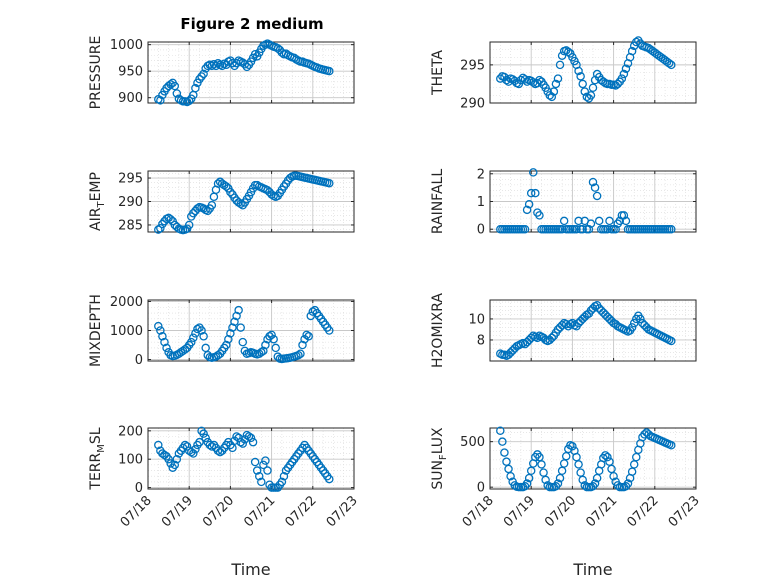  Describe the element at coordinates (259, 511) in the screenshot. I see `x-tick-label: 07/21` at that location.